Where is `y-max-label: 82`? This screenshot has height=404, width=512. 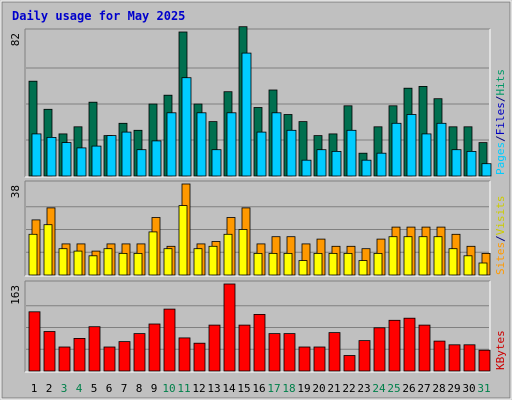 y-max-label: 82 is located at coordinates (15, 39).